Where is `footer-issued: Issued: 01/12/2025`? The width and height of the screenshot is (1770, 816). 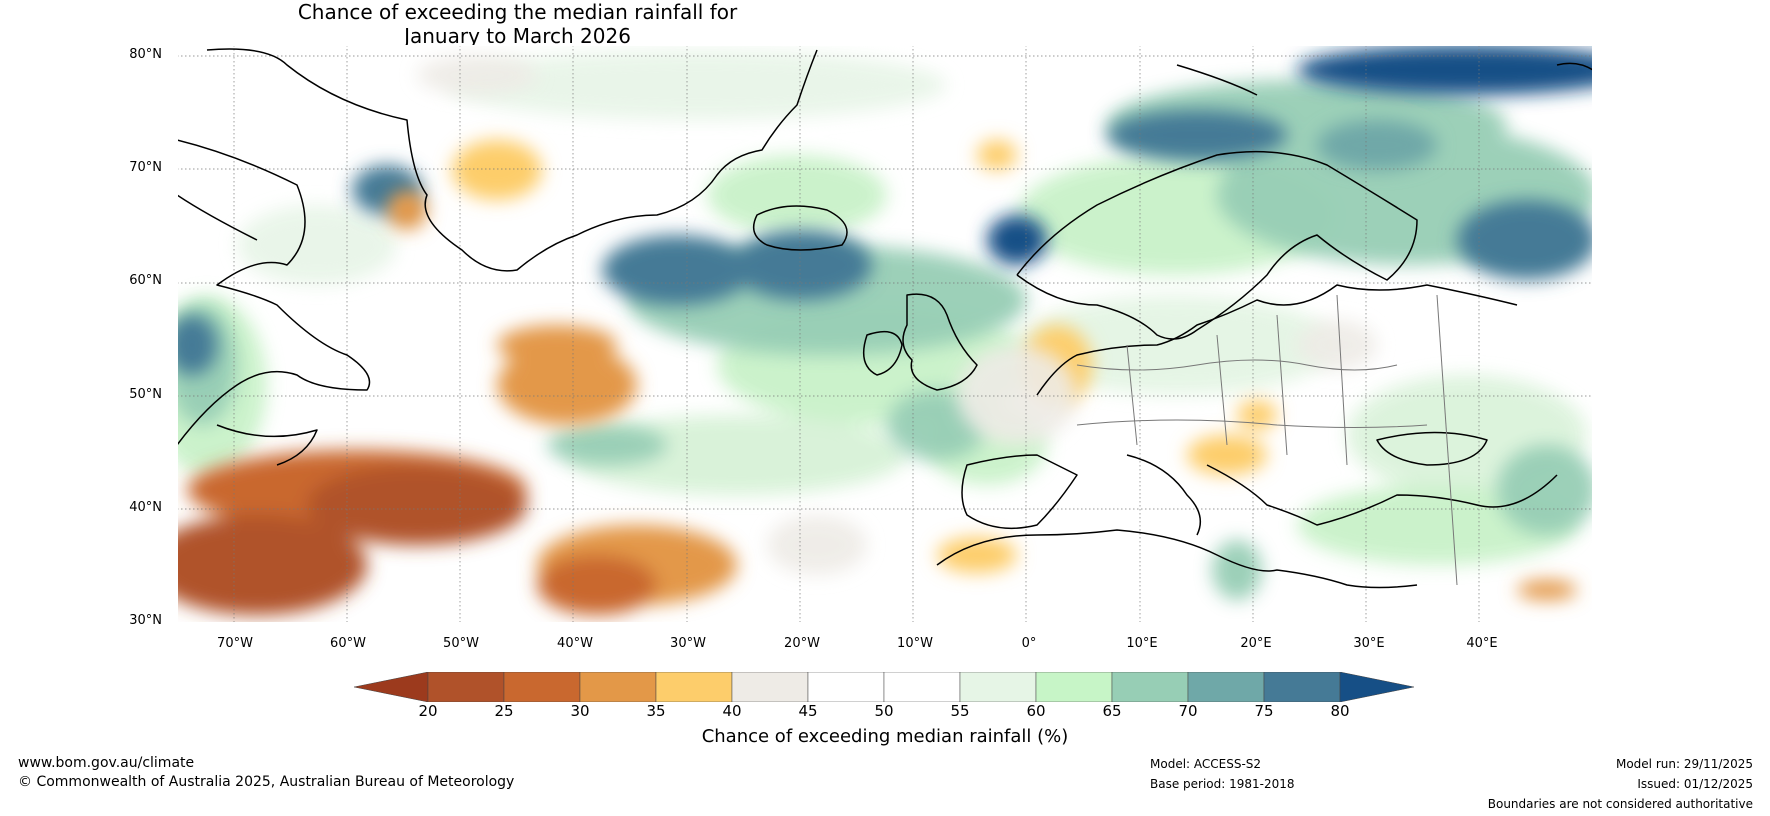 footer-issued: Issued: 01/12/2025 is located at coordinates (1695, 784).